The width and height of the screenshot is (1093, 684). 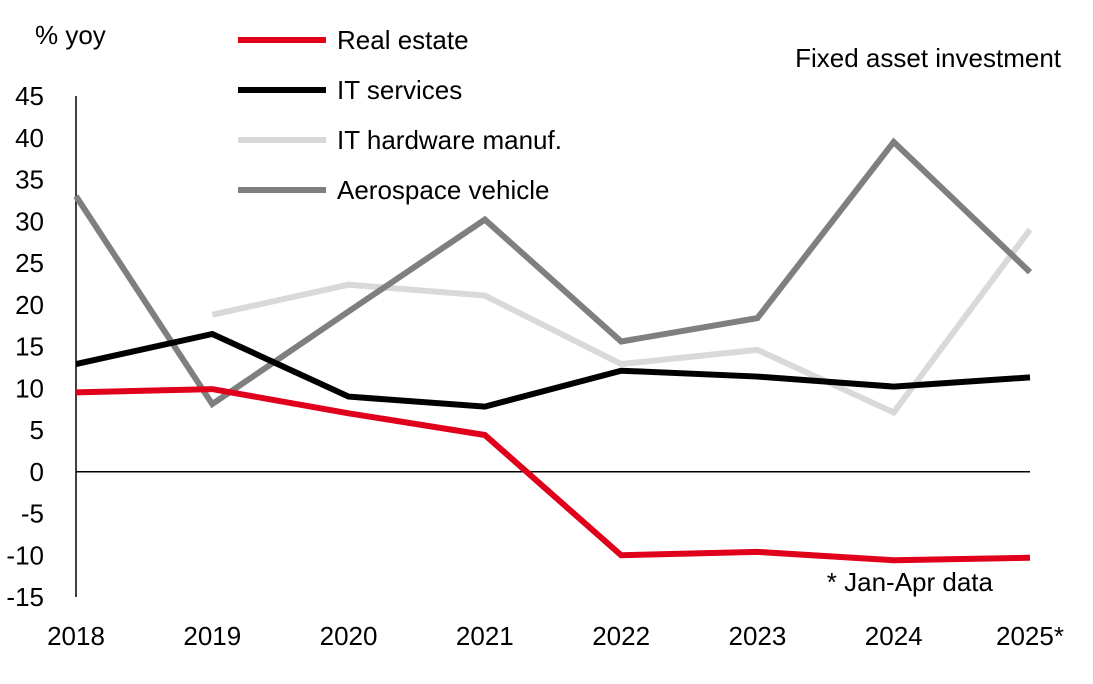 I want to click on y-tick-label: 20, so click(x=29, y=305).